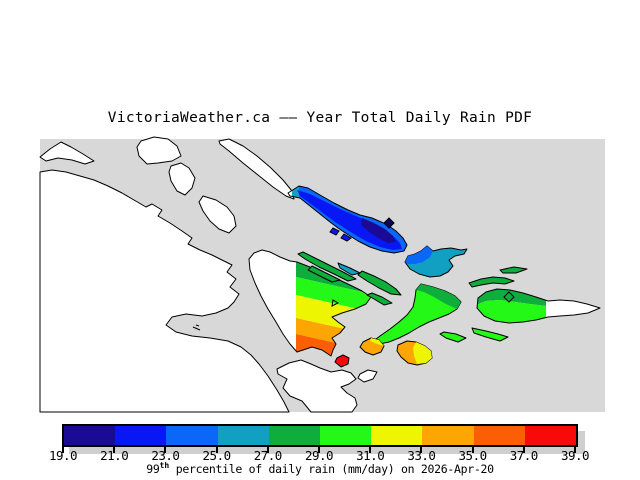  What do you see at coordinates (256, 169) in the screenshot?
I see `valdes-island` at bounding box center [256, 169].